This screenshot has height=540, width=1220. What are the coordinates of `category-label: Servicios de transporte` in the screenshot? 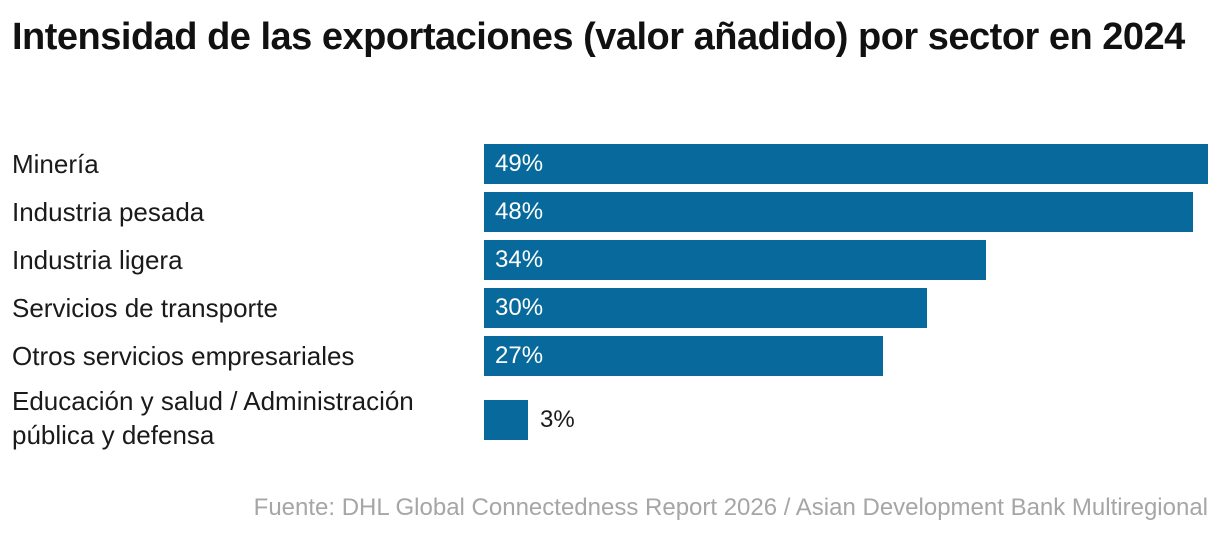 It's located at (145, 308).